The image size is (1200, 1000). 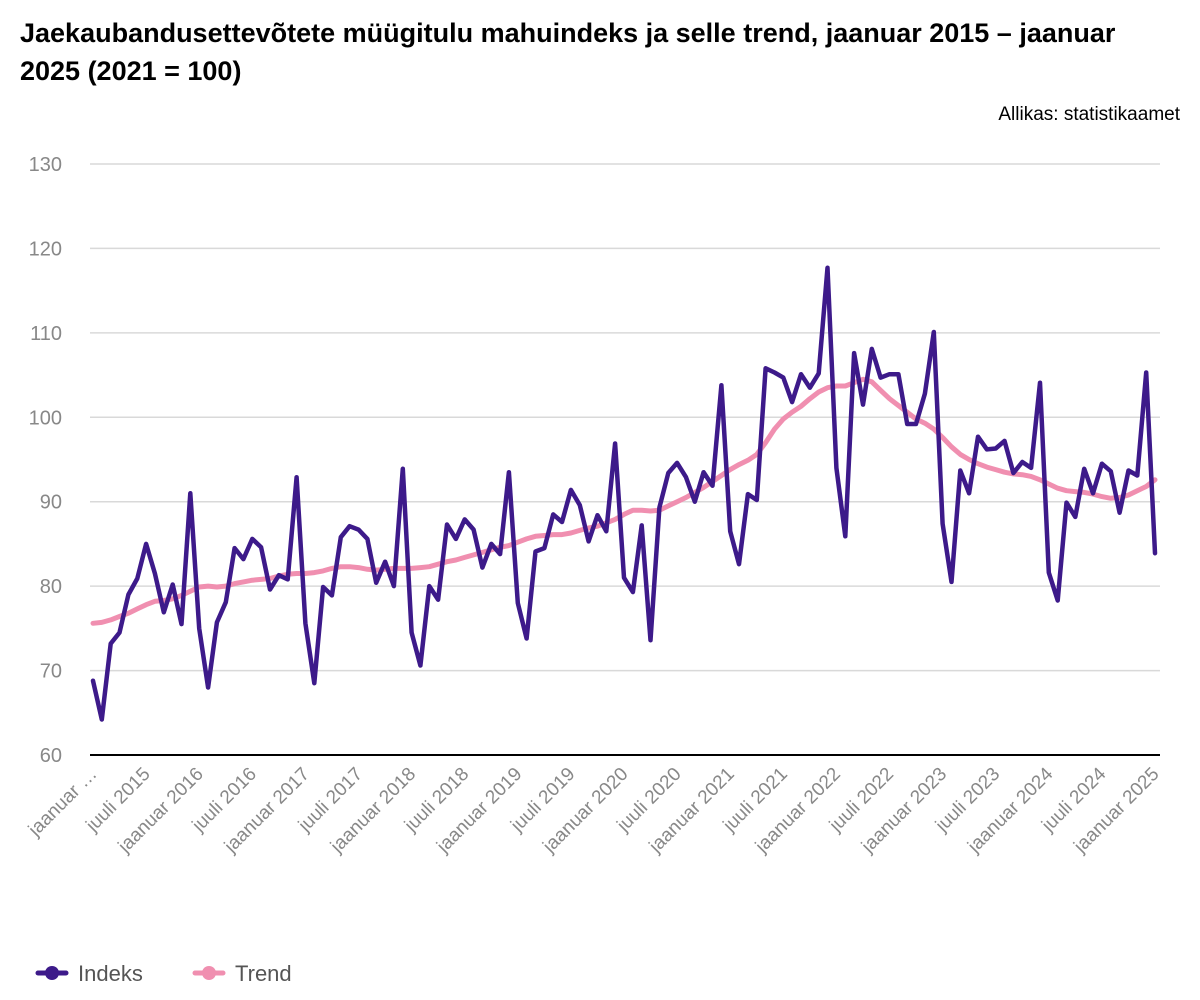 What do you see at coordinates (51, 672) in the screenshot?
I see `y-tick-label: 70` at bounding box center [51, 672].